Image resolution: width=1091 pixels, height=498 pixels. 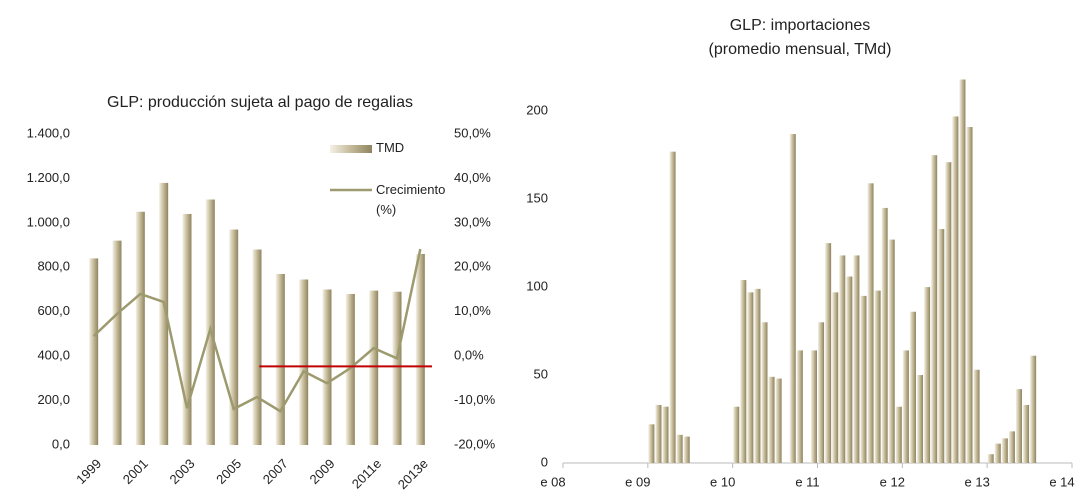 What do you see at coordinates (390, 147) in the screenshot?
I see `legend-label: TMD` at bounding box center [390, 147].